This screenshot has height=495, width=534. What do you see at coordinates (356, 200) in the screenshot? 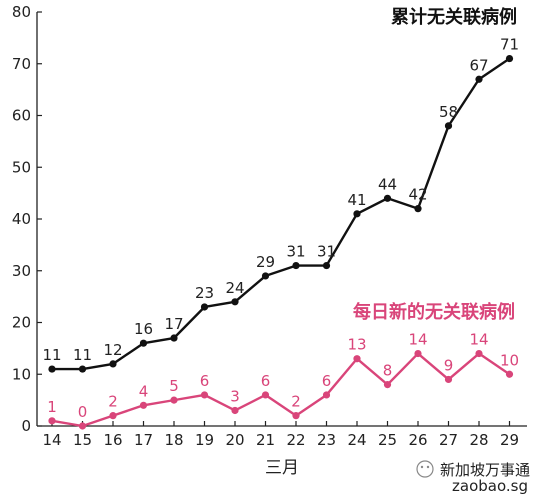
I see `data-label: 41` at bounding box center [356, 200].